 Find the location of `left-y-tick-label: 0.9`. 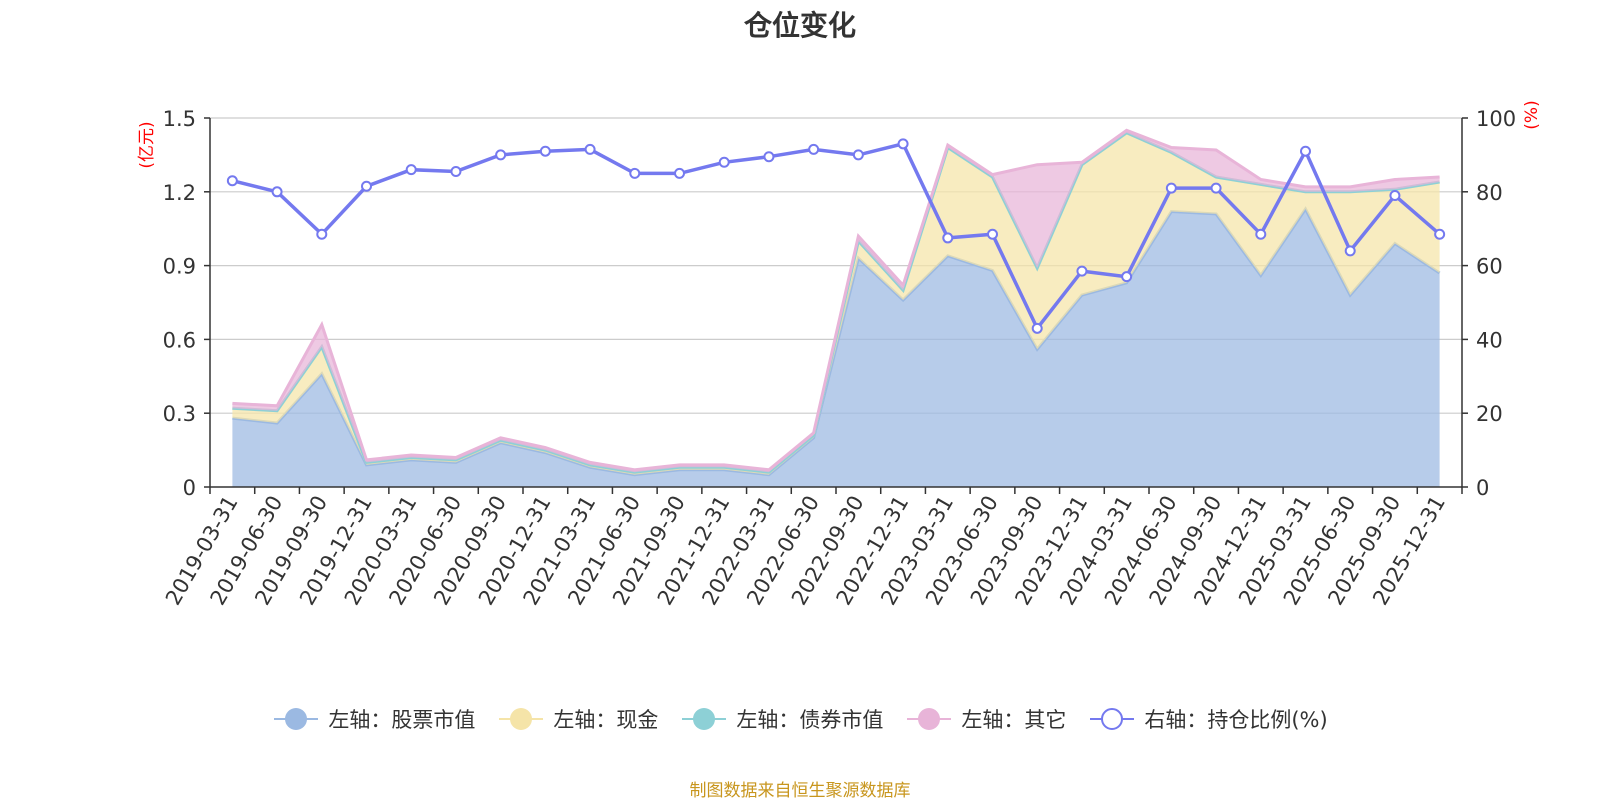

left-y-tick-label: 0.9 is located at coordinates (179, 267).